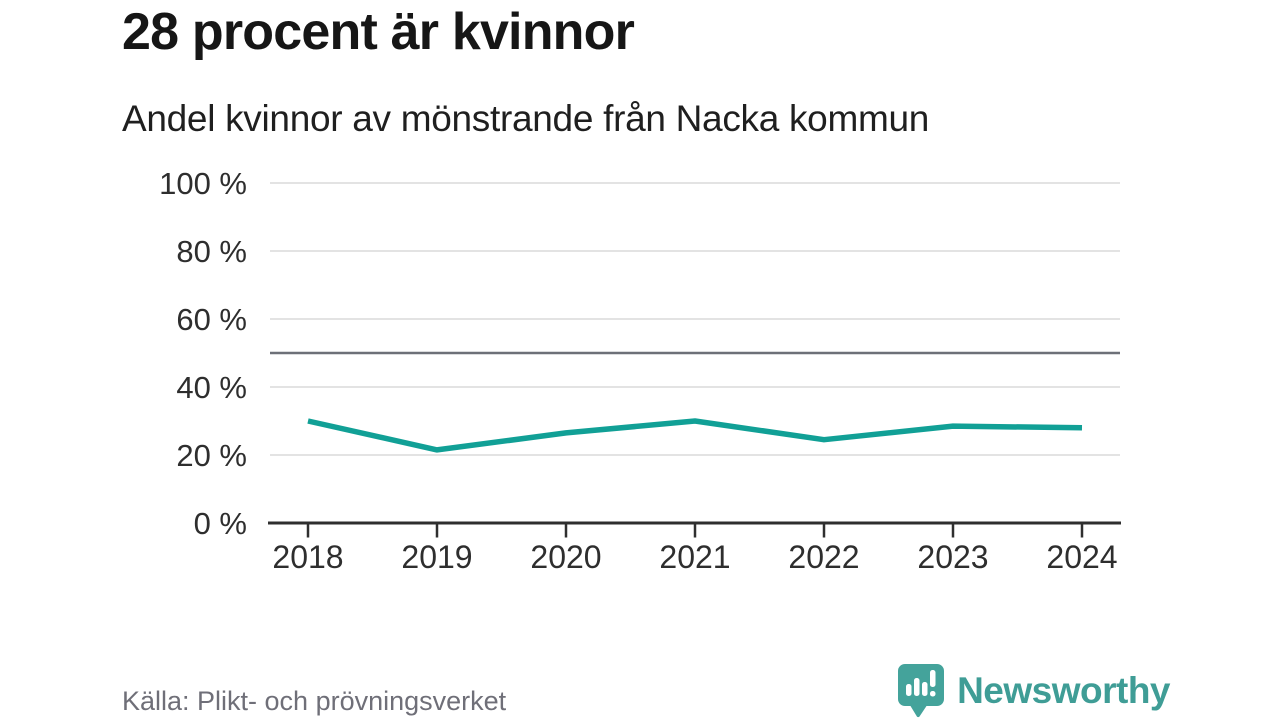  I want to click on y-tick-label: 60 %, so click(211, 319).